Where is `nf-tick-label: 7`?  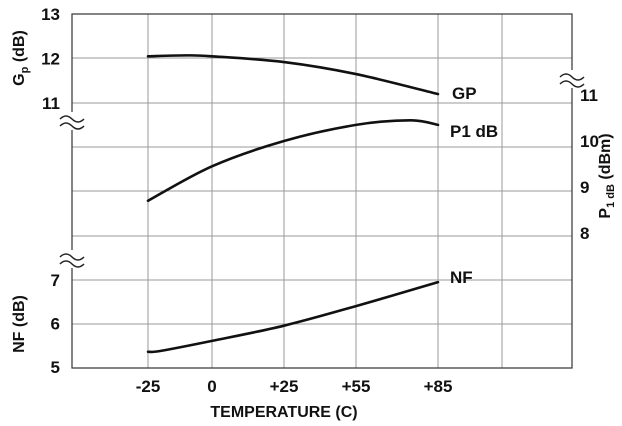 nf-tick-label: 7 is located at coordinates (55, 280).